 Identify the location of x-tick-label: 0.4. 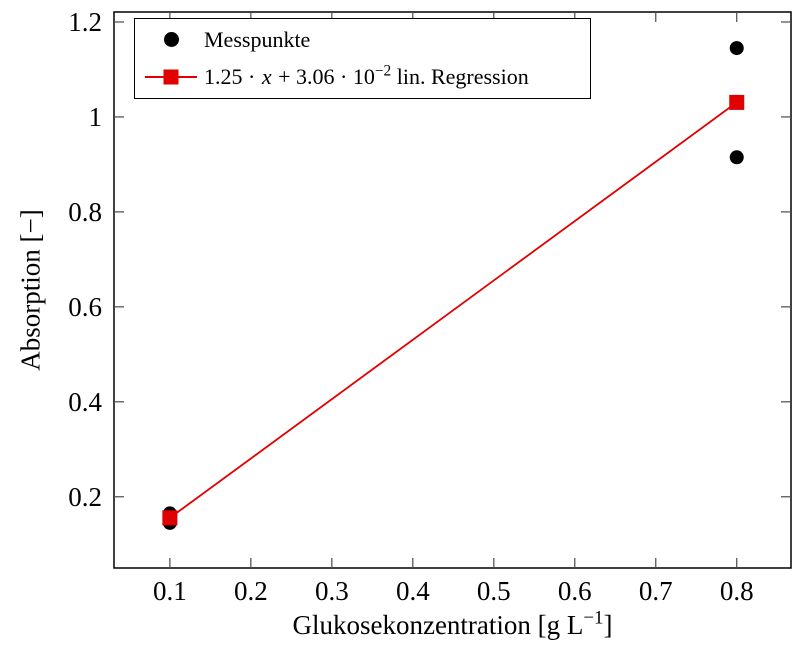
(413, 591).